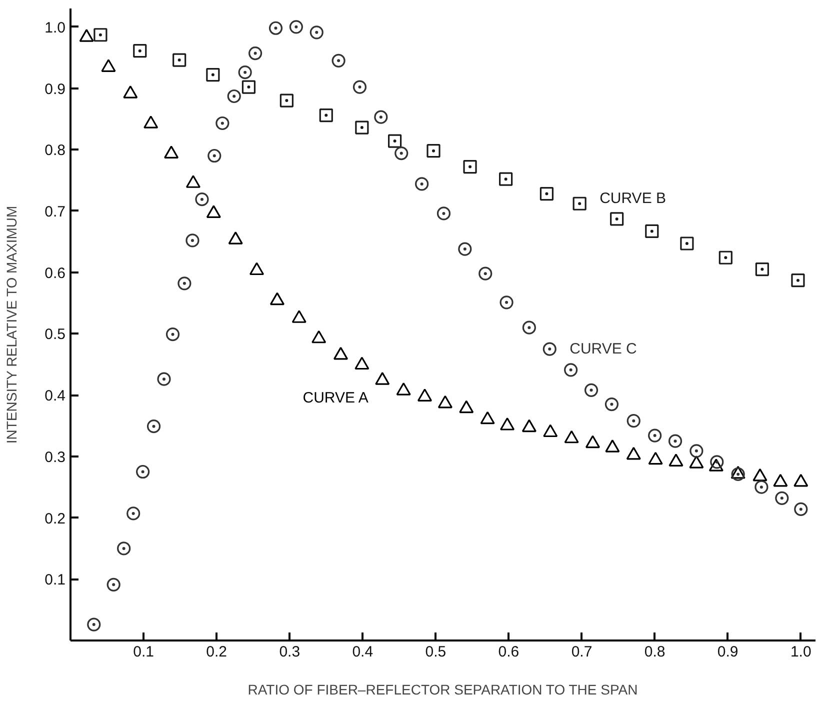 The image size is (825, 710). I want to click on x-axis-title: RATIO OF FIBER–REFLECTOR SEPARATION TO THE SPAN, so click(443, 690).